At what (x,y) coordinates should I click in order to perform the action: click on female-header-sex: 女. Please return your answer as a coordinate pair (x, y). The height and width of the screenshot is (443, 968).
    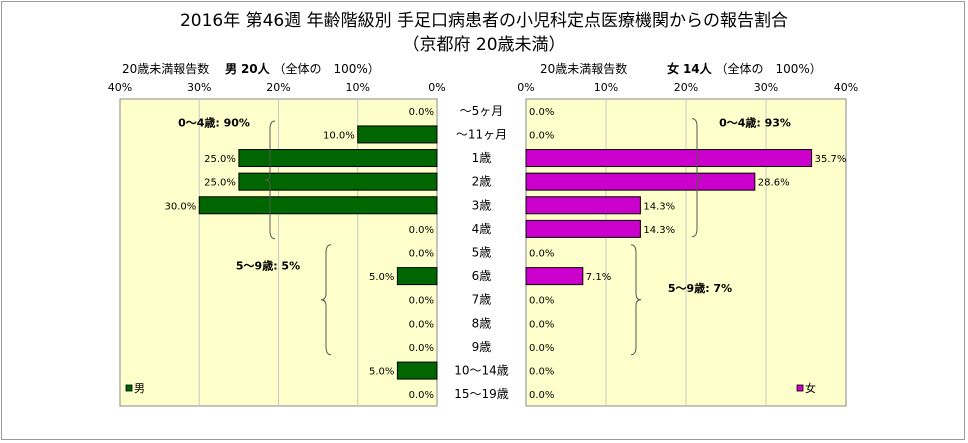
    Looking at the image, I should click on (673, 69).